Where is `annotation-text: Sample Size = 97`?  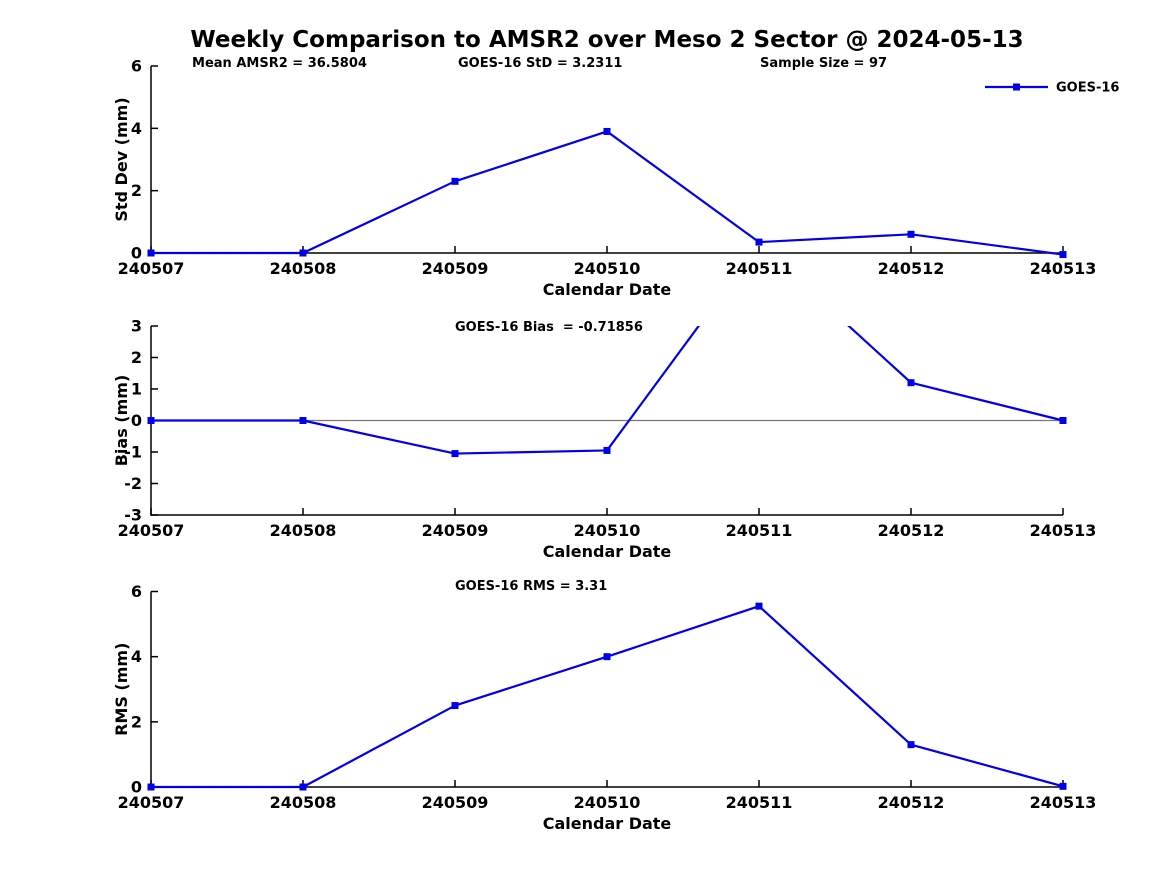
annotation-text: Sample Size = 97 is located at coordinates (823, 63).